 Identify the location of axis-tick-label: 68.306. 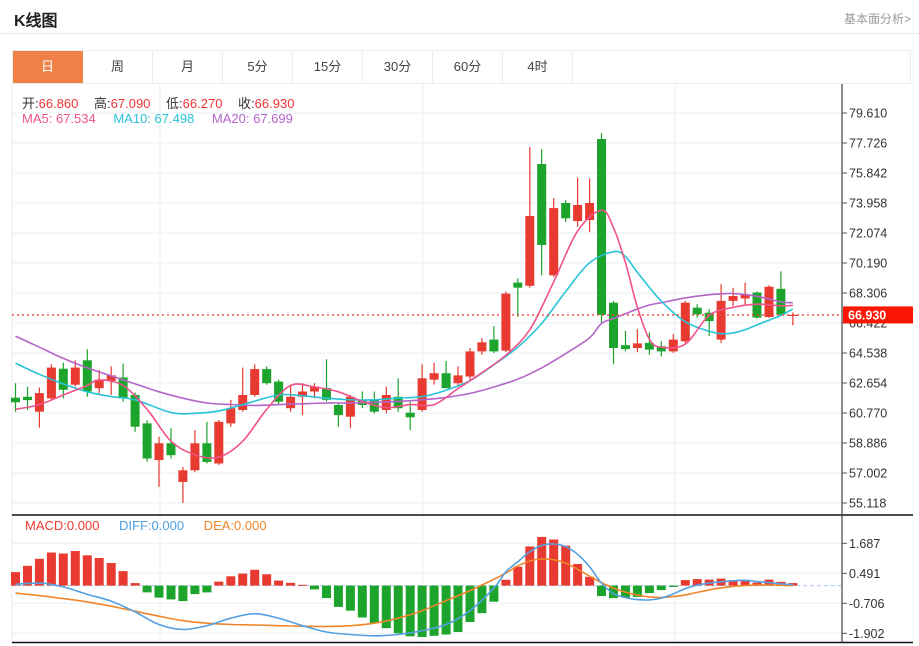
(868, 294).